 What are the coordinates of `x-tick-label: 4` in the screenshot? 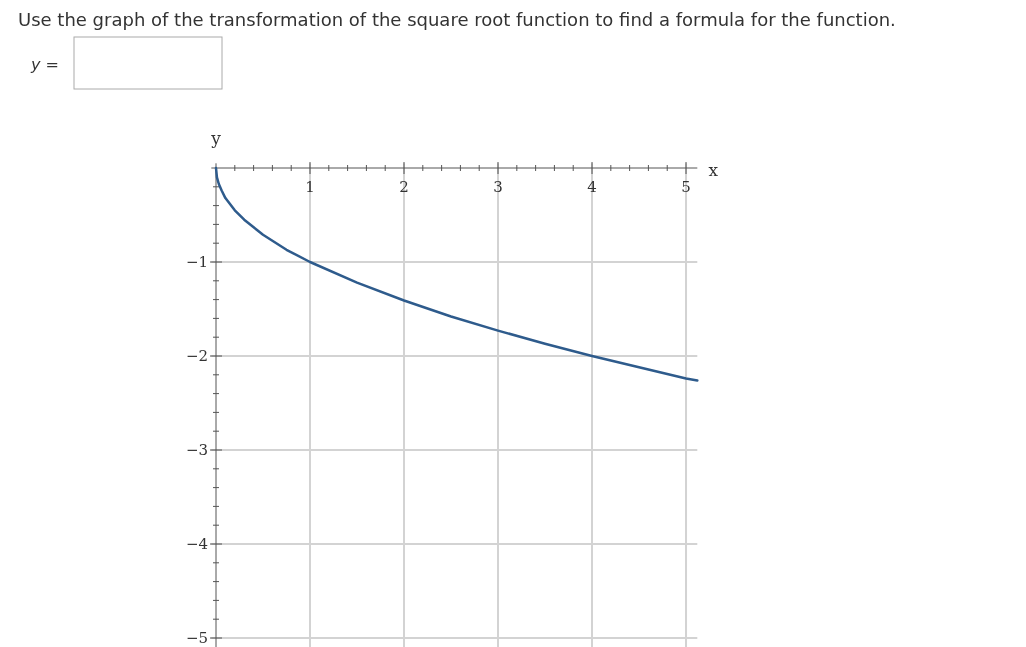 It's located at (592, 187).